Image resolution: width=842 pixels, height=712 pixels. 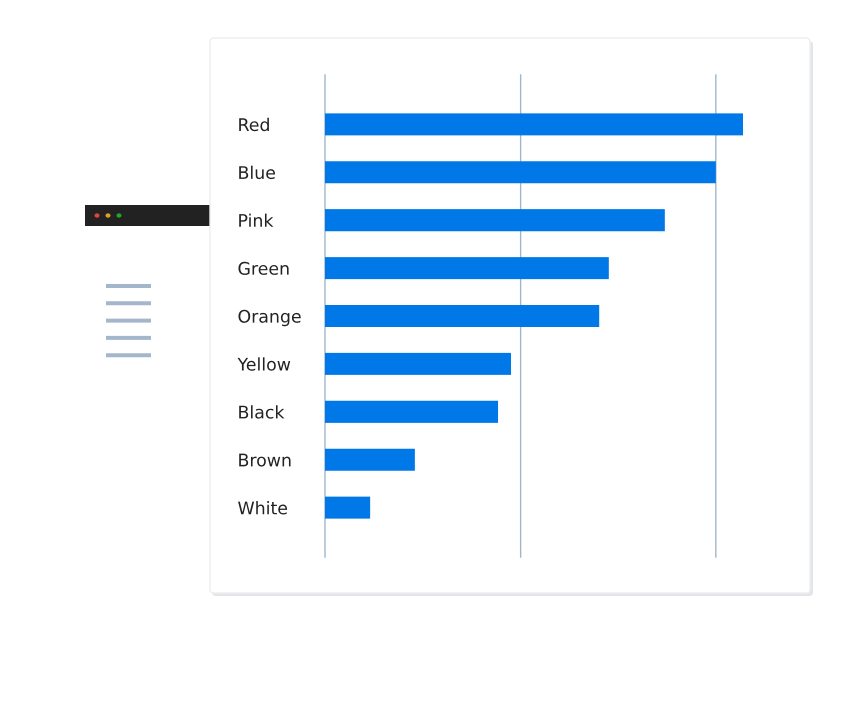 What do you see at coordinates (263, 507) in the screenshot?
I see `y-tick-label: White` at bounding box center [263, 507].